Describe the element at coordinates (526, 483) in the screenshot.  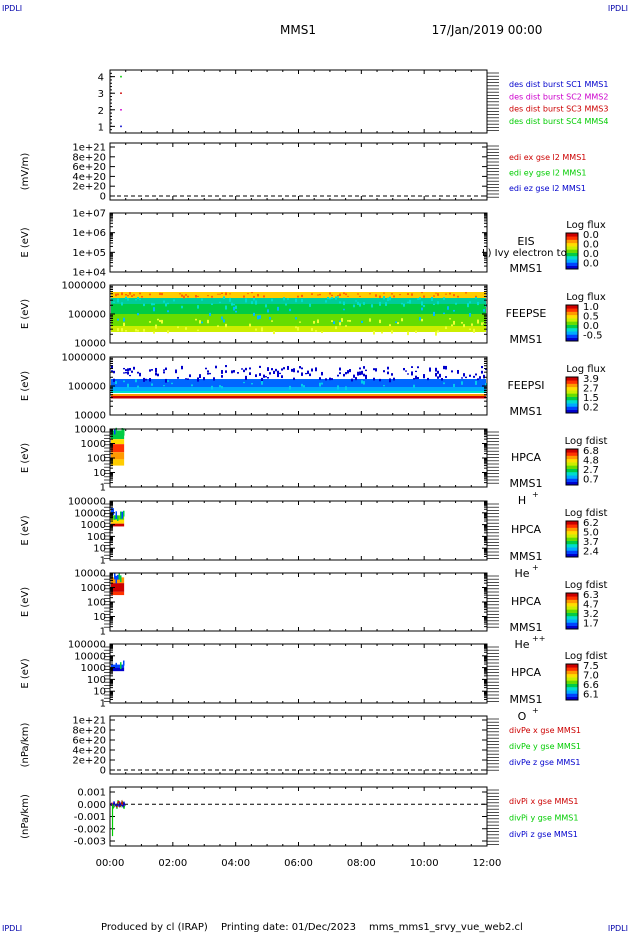
I see `spacecraft-label: MMS1` at that location.